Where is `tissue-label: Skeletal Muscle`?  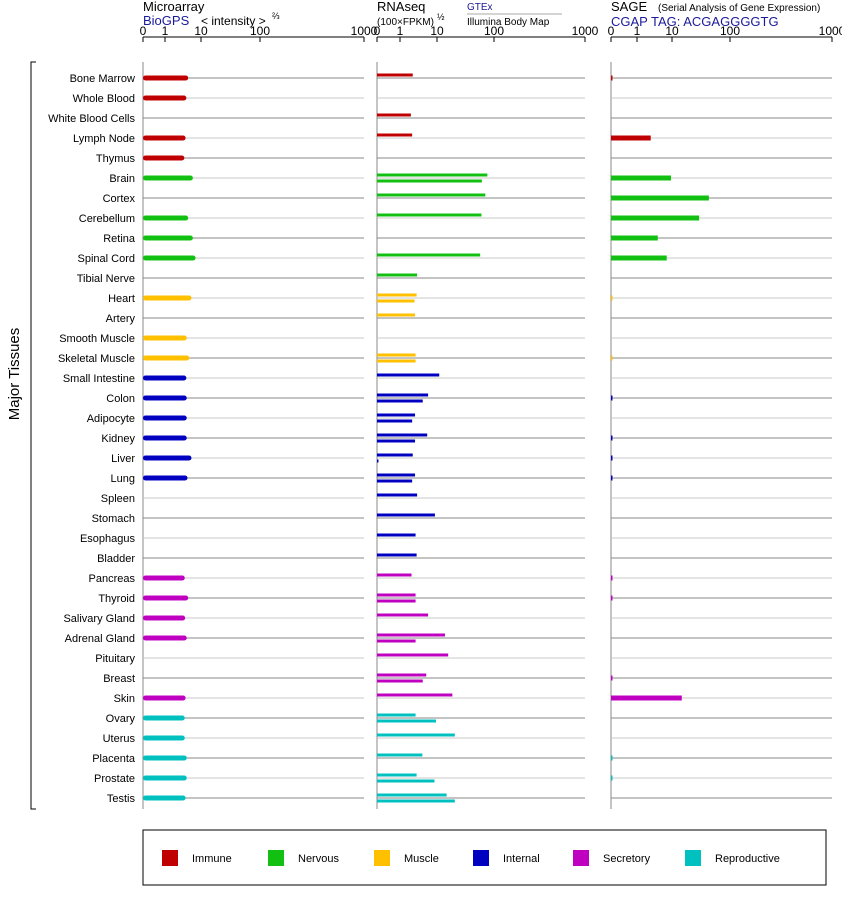
tissue-label: Skeletal Muscle is located at coordinates (96, 359).